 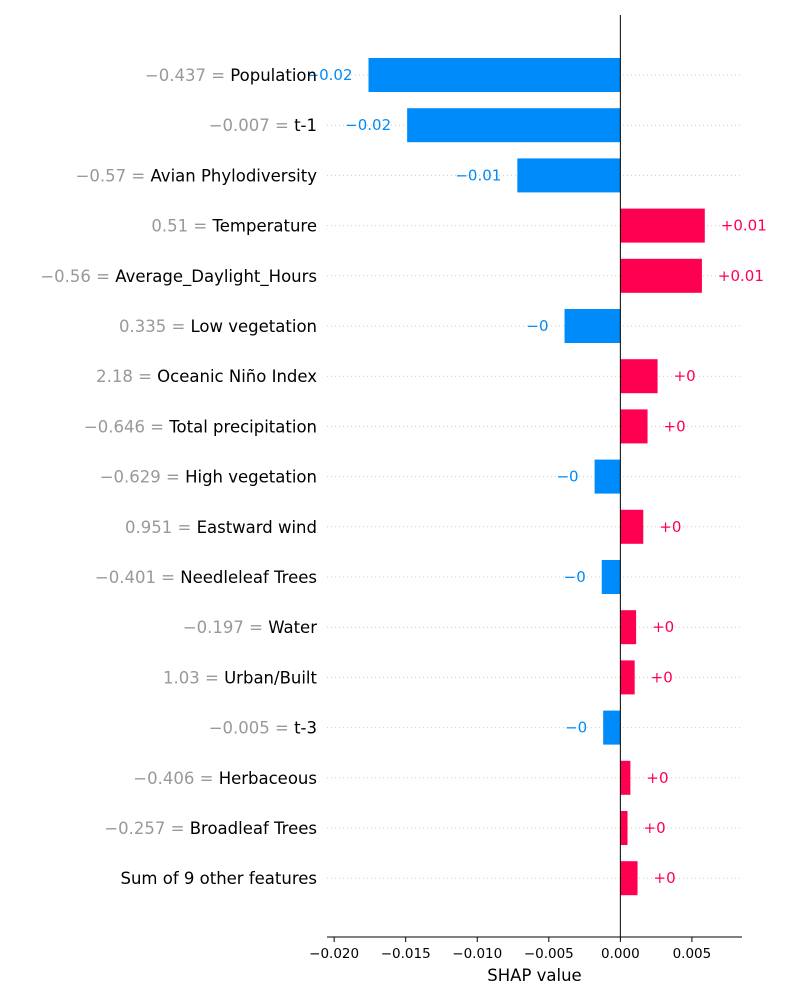 What do you see at coordinates (237, 376) in the screenshot?
I see `feature-name: Oceanic Niño Index` at bounding box center [237, 376].